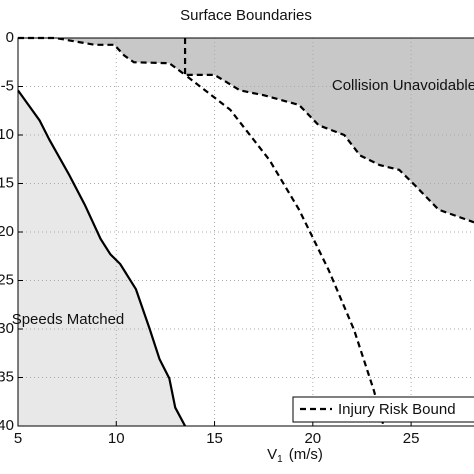 Image resolution: width=474 pixels, height=474 pixels. What do you see at coordinates (403, 85) in the screenshot?
I see `annotation: Collision Unavoidable` at bounding box center [403, 85].